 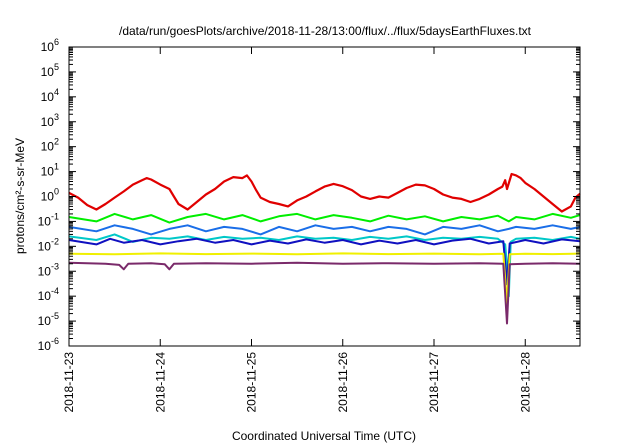 What do you see at coordinates (48, 319) in the screenshot?
I see `y-tick-label: 10⁻⁵` at bounding box center [48, 319].